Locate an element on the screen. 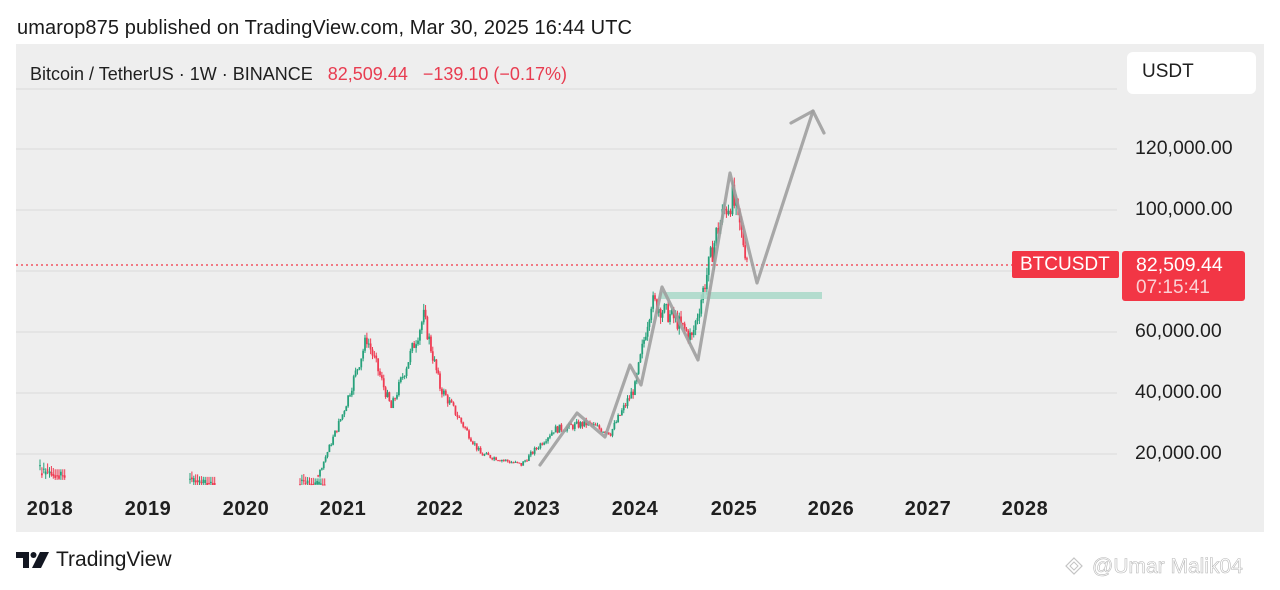  price-axis-label: 60,000.00 is located at coordinates (1178, 331).